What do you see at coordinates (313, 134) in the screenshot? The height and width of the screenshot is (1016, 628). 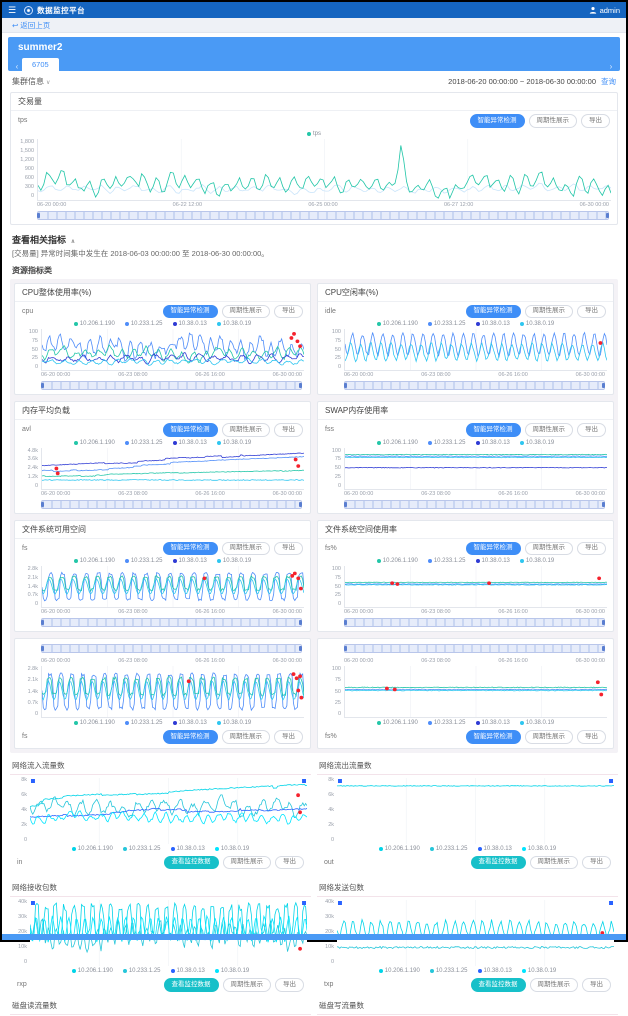 I see `legend-item: tps` at bounding box center [313, 134].